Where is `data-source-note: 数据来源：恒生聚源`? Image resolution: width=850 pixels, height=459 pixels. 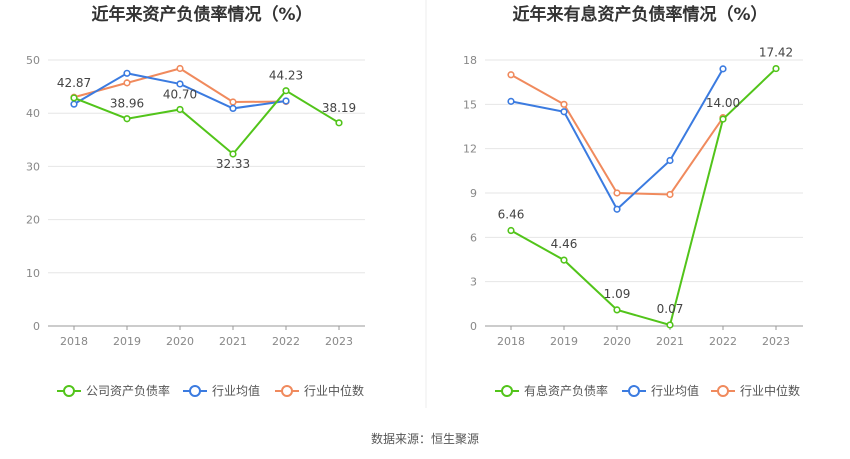 data-source-note: 数据来源：恒生聚源 is located at coordinates (425, 438).